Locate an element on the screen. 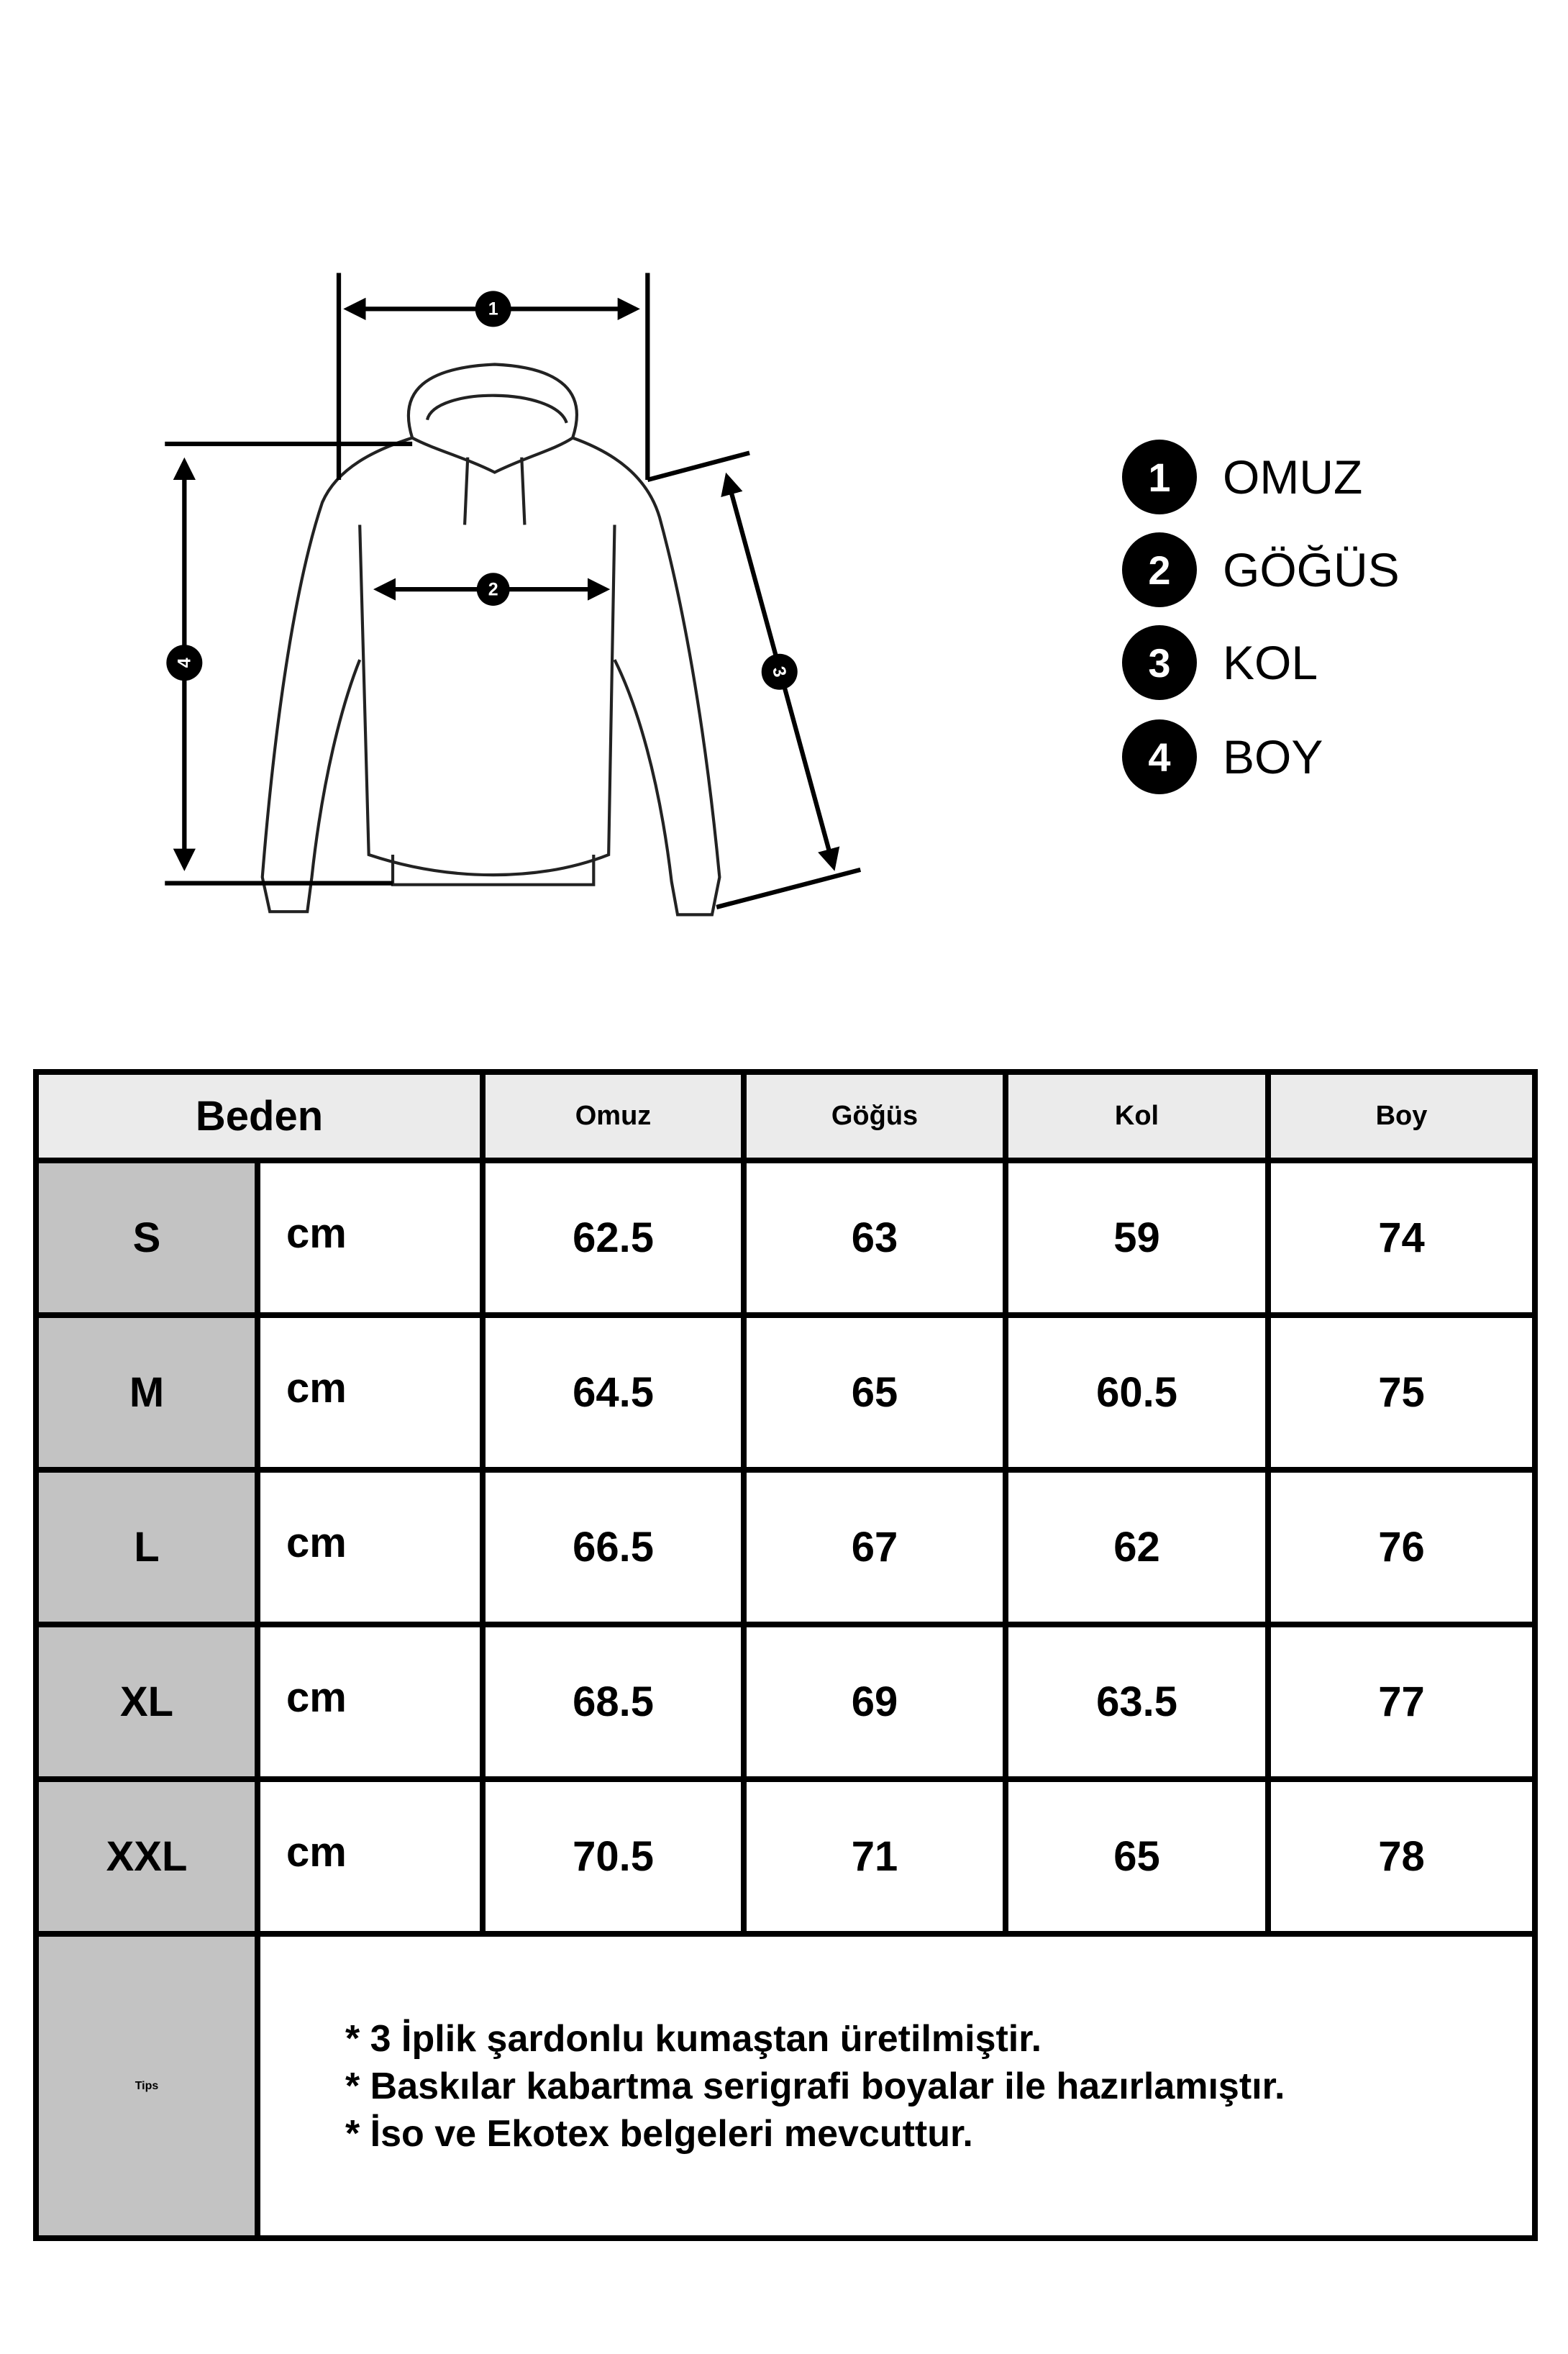 The image size is (1568, 2354). table-header-row: Beden Omuz Göğüs Kol Boy is located at coordinates (786, 1116).